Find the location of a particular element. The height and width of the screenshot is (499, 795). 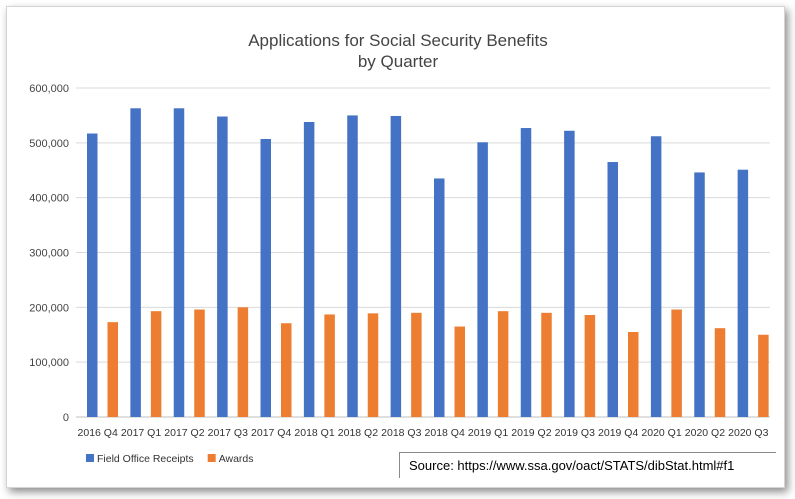

x-tick-label: 2017 Q3 is located at coordinates (228, 433).